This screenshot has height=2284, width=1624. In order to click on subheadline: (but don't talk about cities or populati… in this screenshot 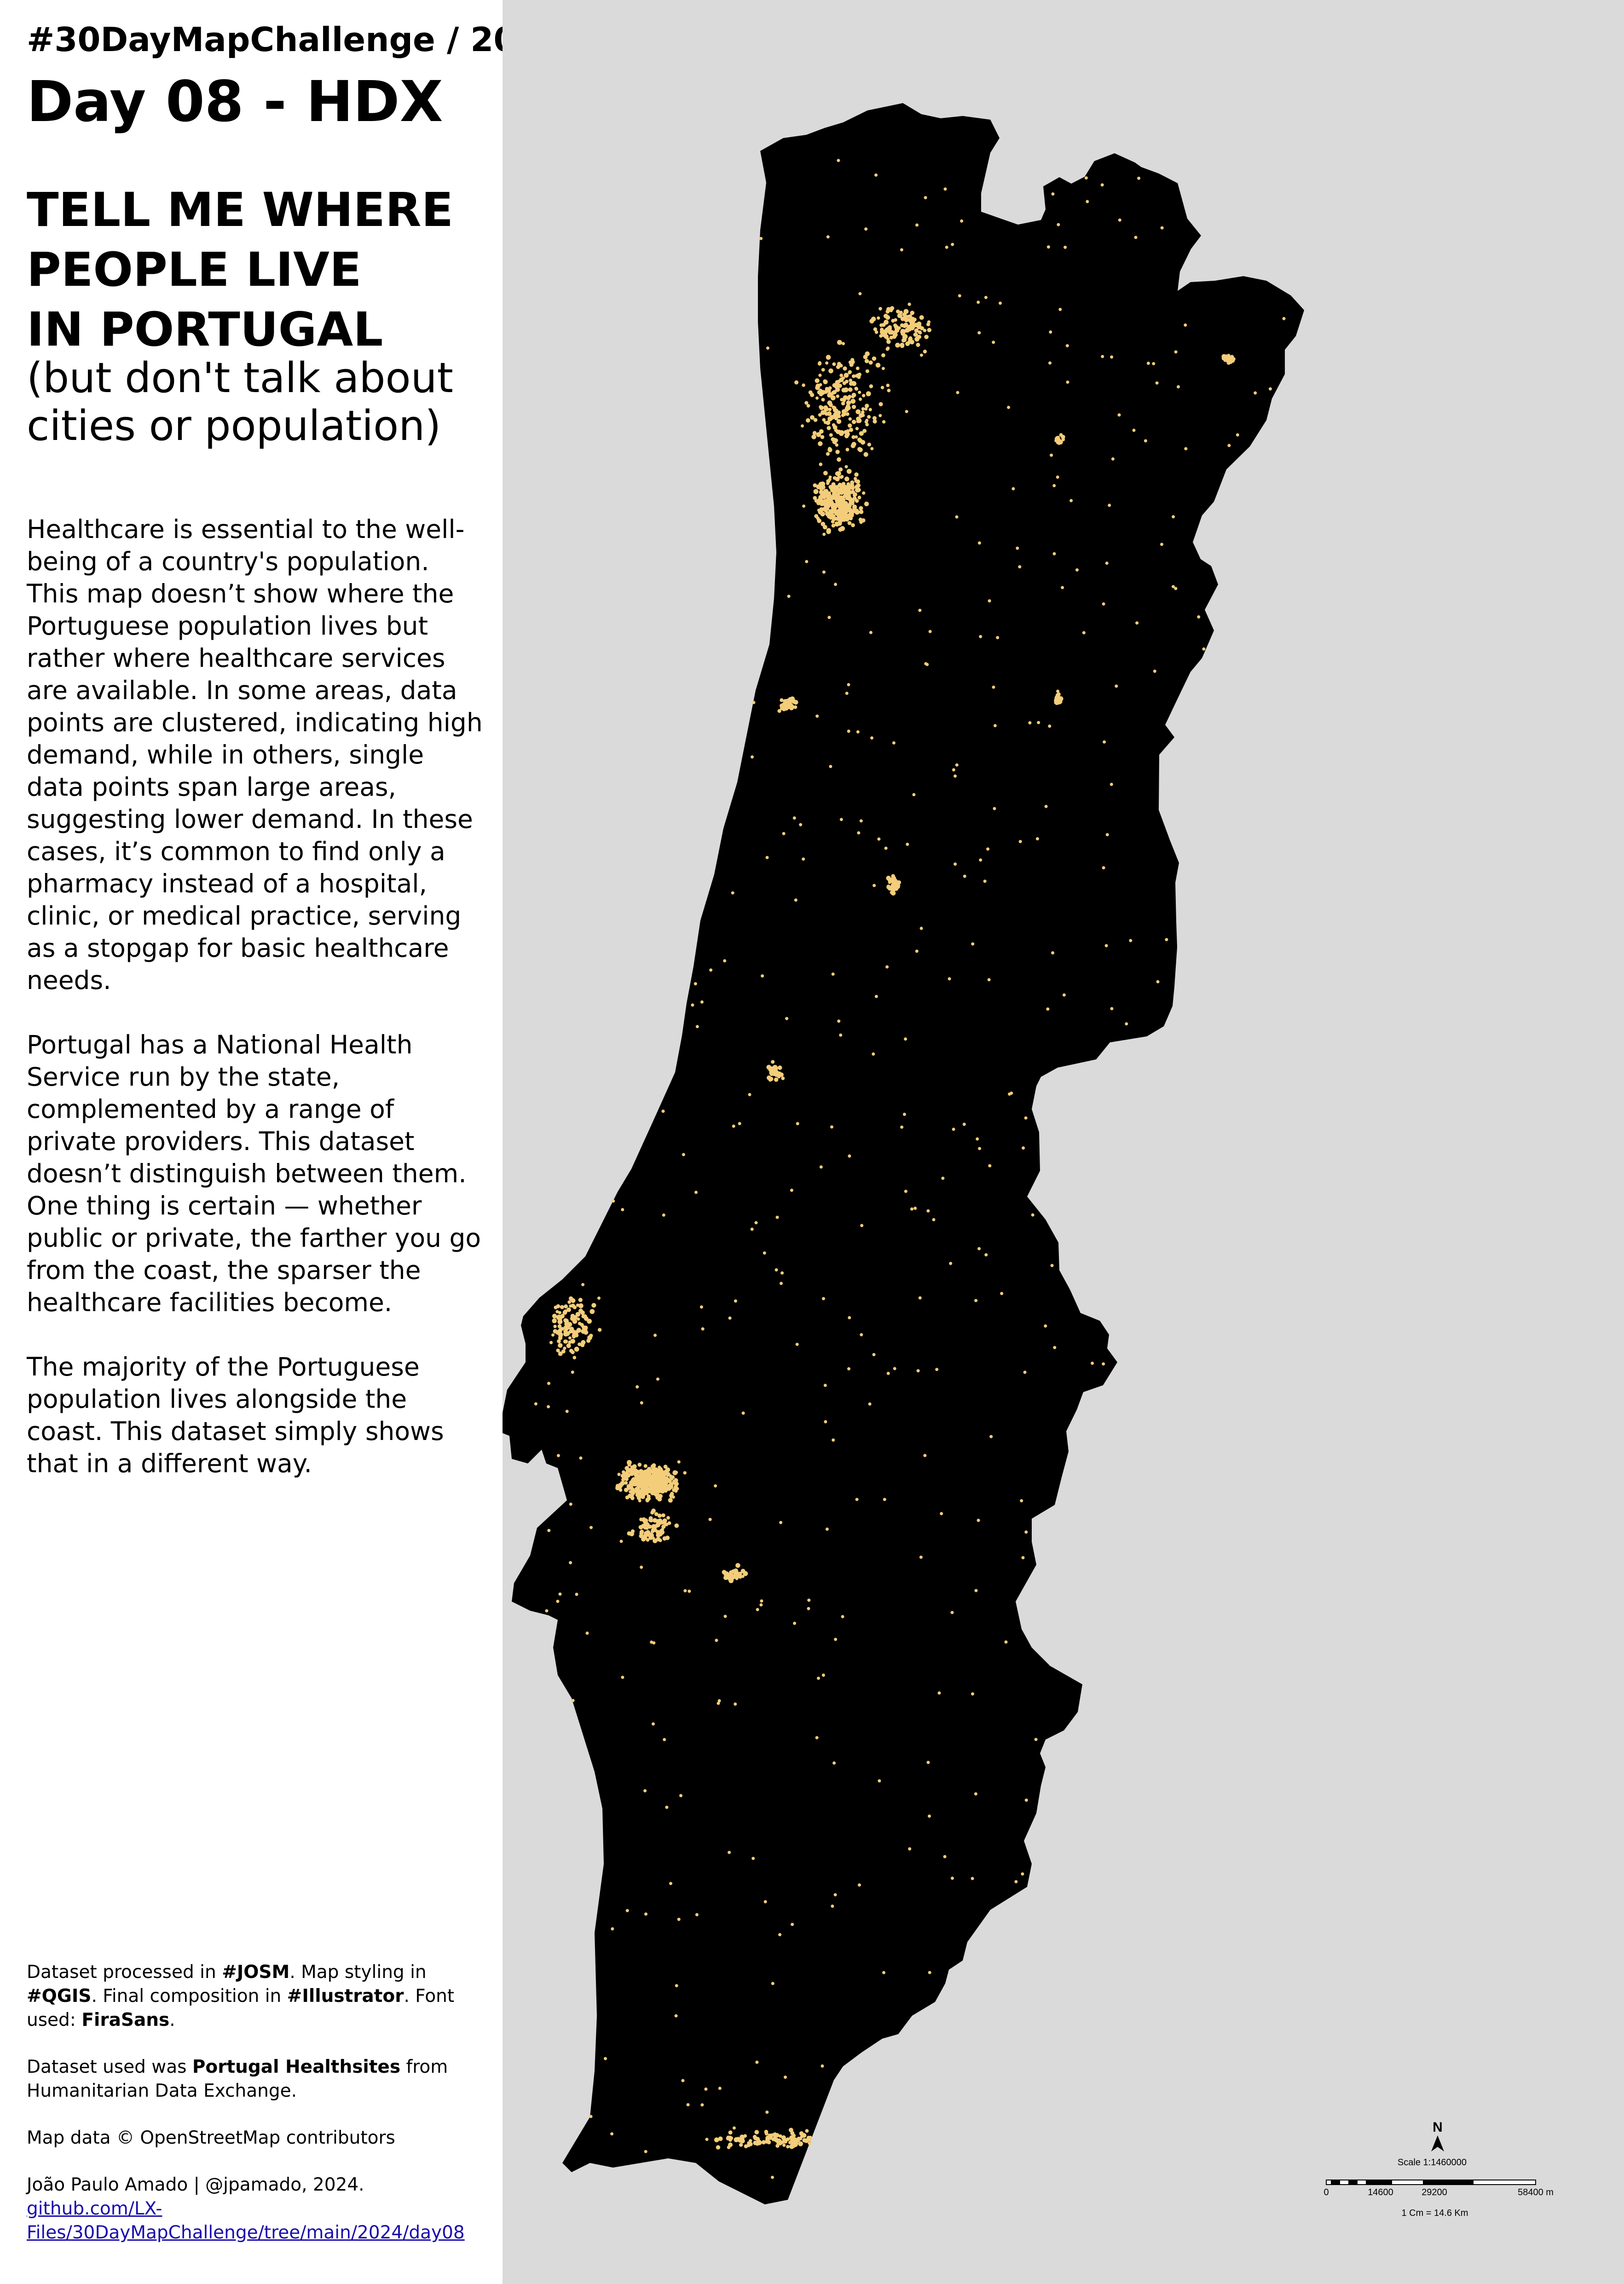, I will do `click(240, 402)`.